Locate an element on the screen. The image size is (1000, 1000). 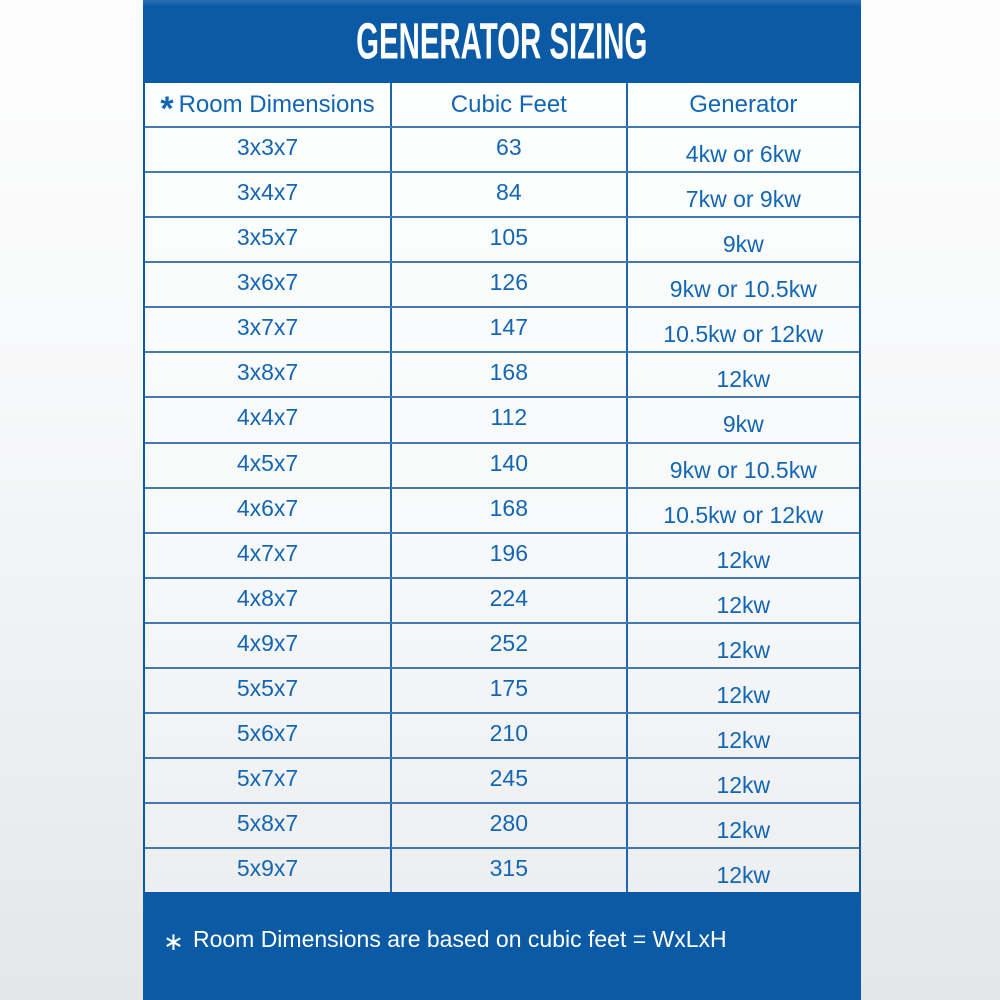
cell-cubic-feet: 112 is located at coordinates (510, 420).